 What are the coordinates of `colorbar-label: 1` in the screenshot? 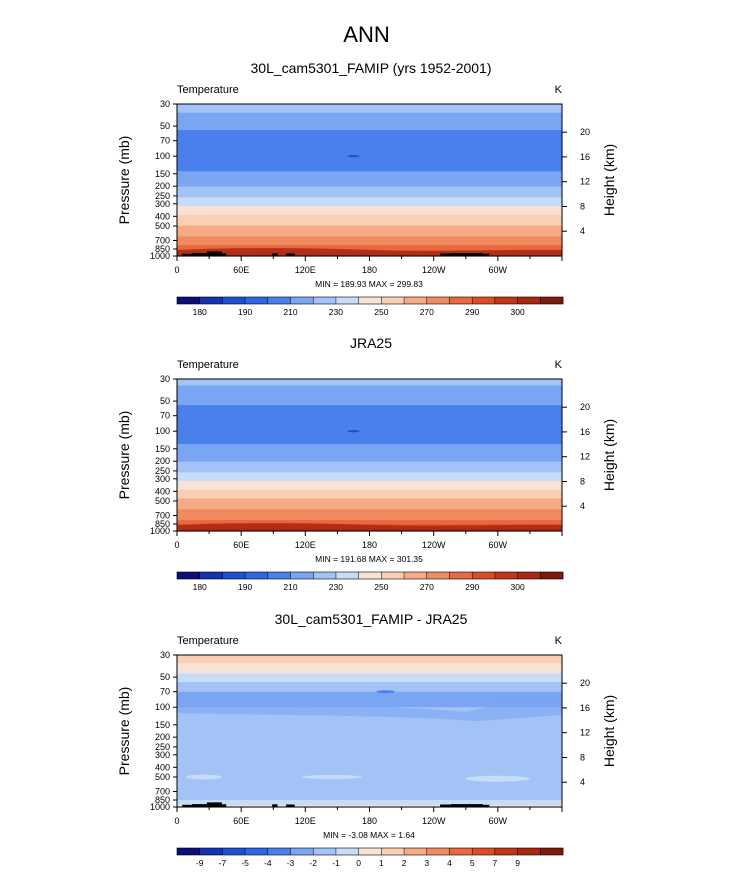 It's located at (381, 863).